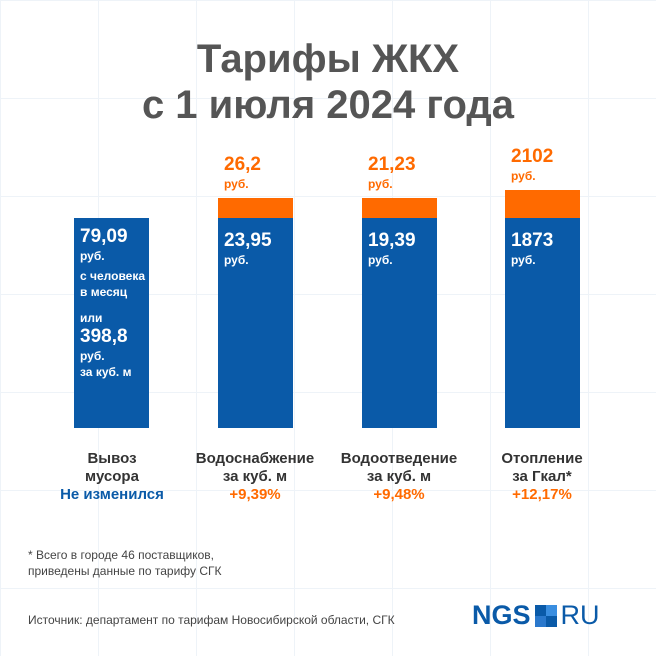 This screenshot has width=656, height=656. I want to click on bar-sewage: 21,23 руб. 19,39 руб., so click(399, 291).